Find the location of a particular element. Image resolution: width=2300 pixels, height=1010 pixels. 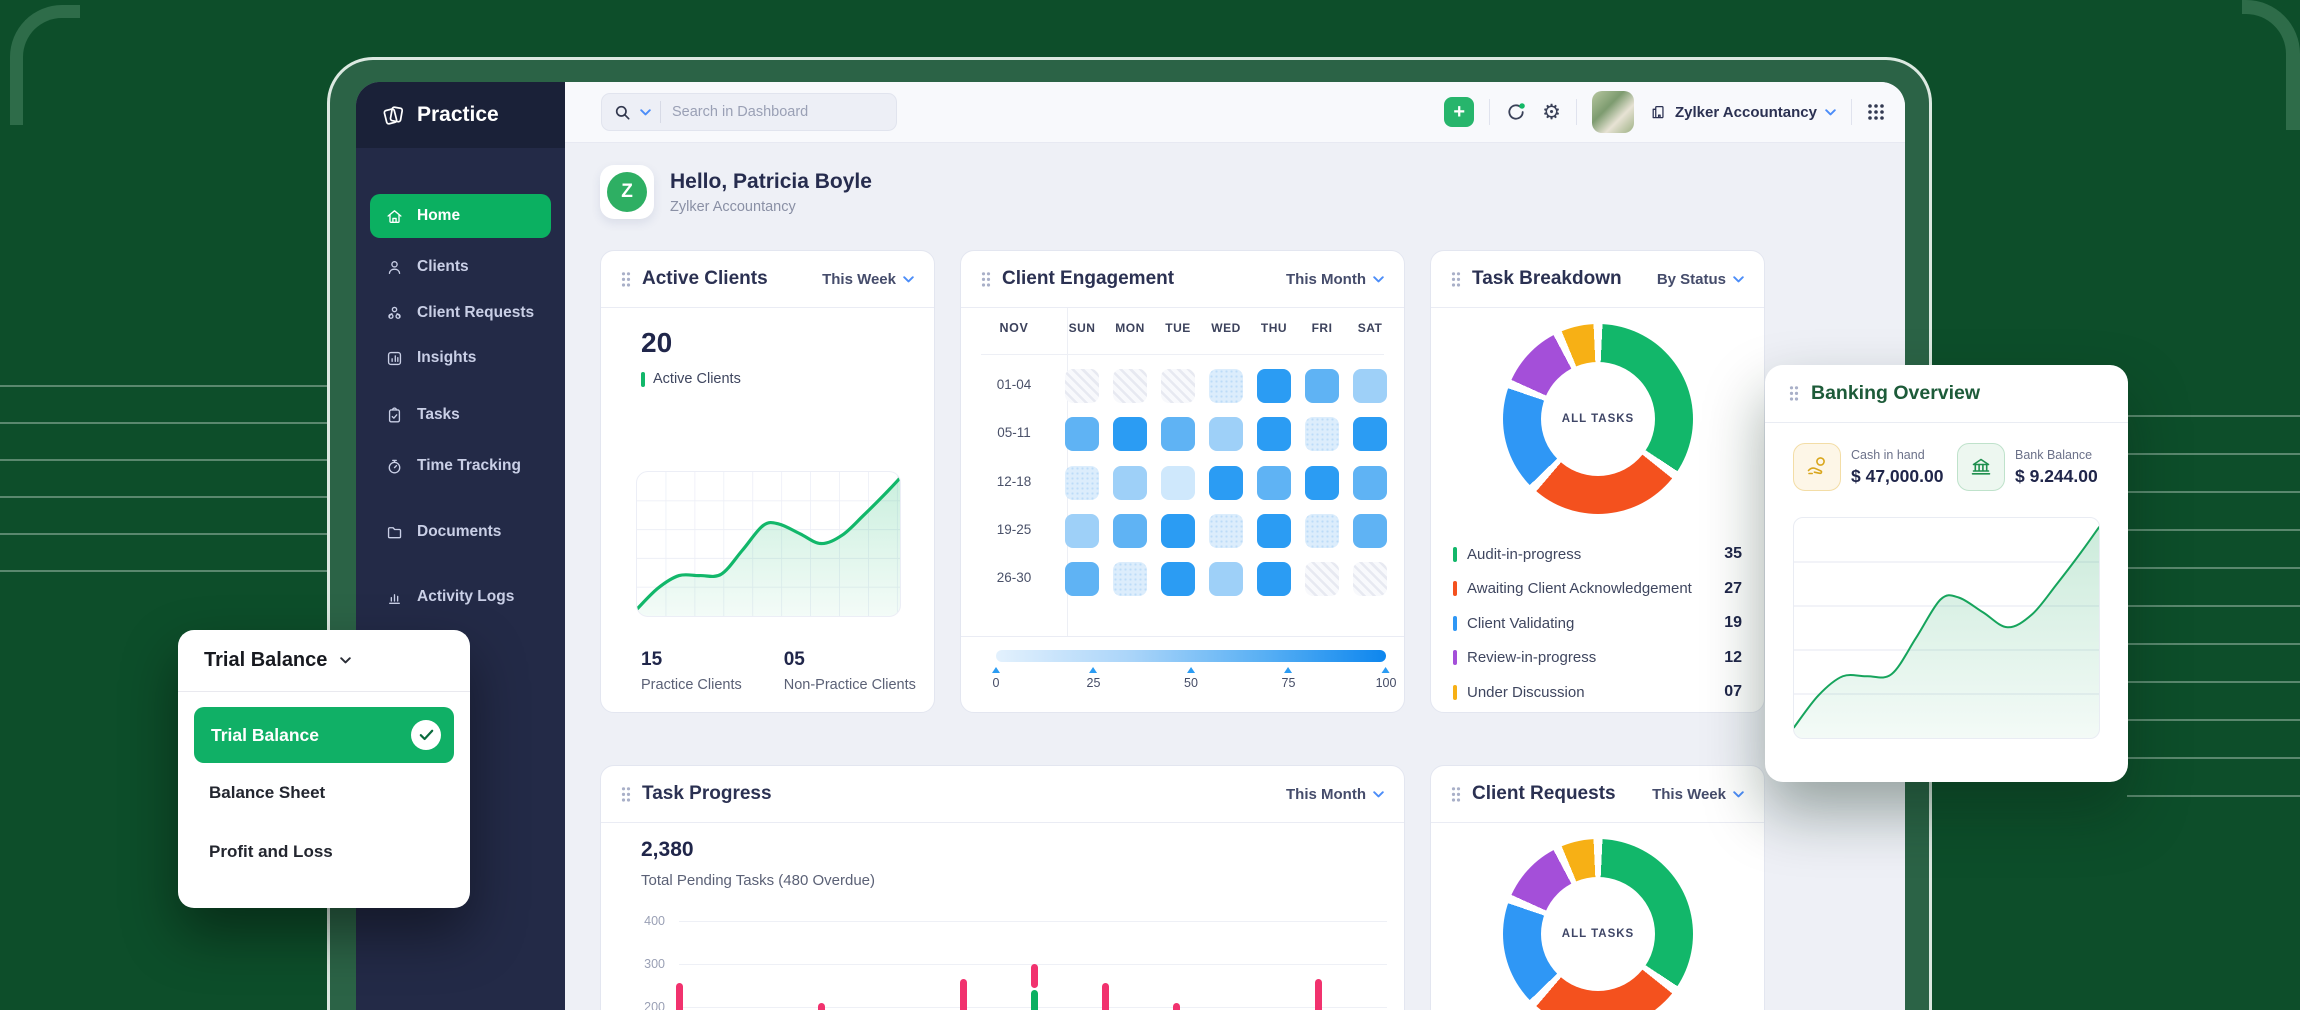

sidebar-item-label: Insights is located at coordinates (447, 357).